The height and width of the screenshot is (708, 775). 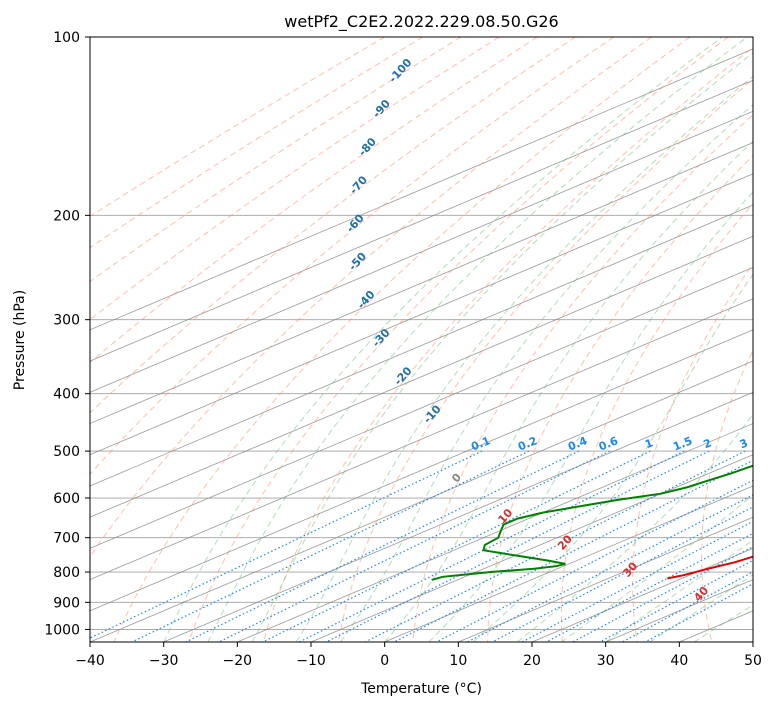 I want to click on x-tick-label: −40, so click(x=90, y=661).